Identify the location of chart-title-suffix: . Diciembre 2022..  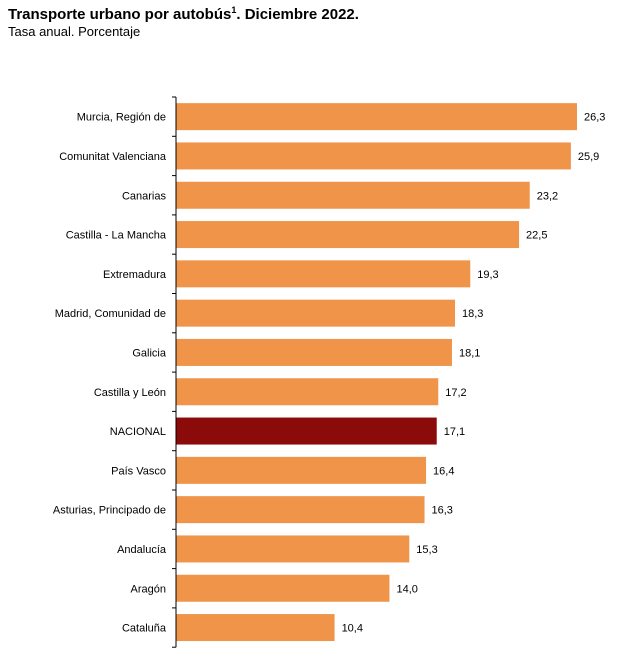
(297, 14).